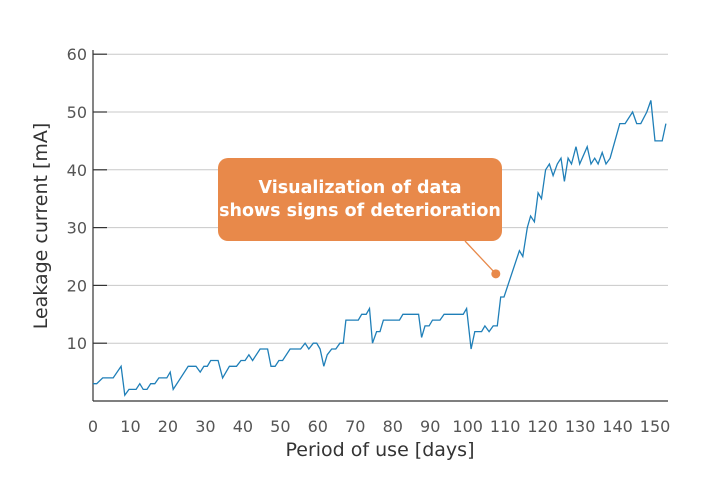  Describe the element at coordinates (77, 285) in the screenshot. I see `y-tick-label-20: 20` at that location.